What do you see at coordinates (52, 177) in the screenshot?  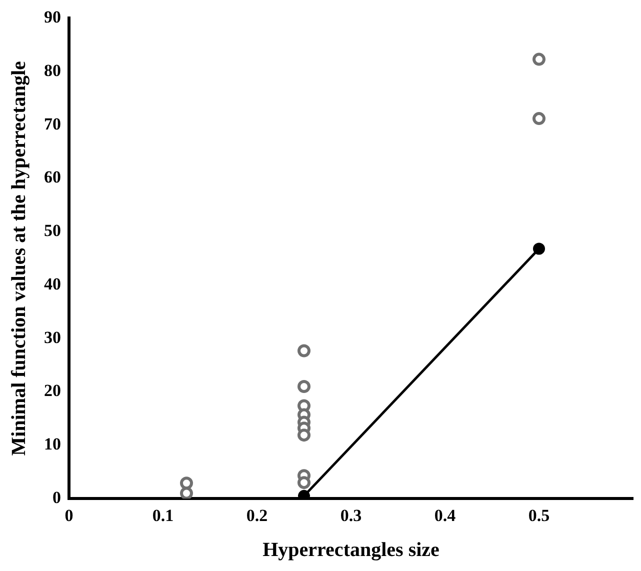 I see `y-tick-label: 60` at bounding box center [52, 177].